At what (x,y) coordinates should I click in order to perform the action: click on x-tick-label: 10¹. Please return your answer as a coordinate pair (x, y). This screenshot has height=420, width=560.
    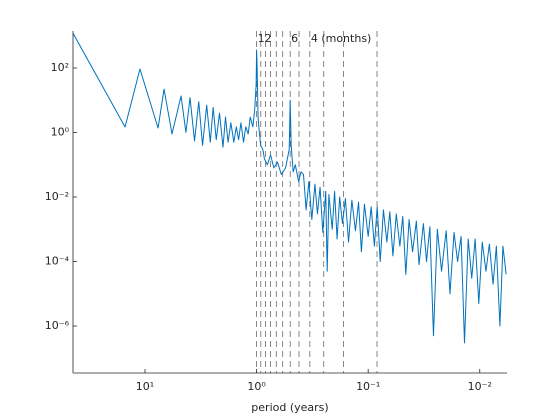
    Looking at the image, I should click on (145, 386).